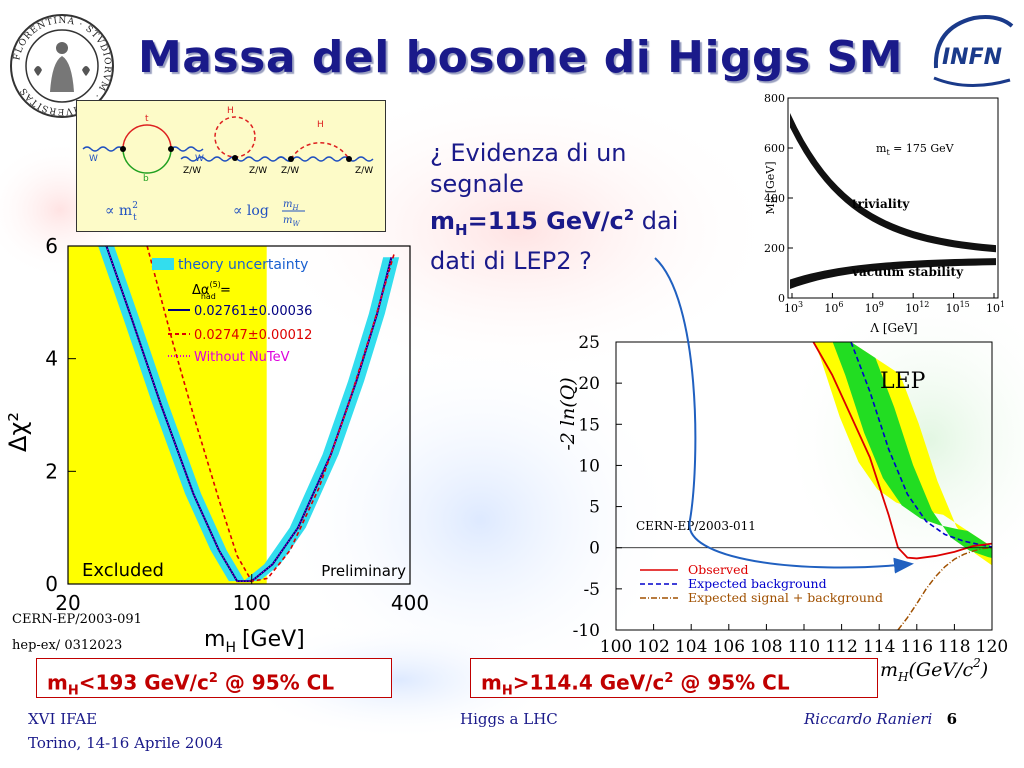 The width and height of the screenshot is (1024, 768). I want to click on y-tick-label: -5, so click(591, 590).